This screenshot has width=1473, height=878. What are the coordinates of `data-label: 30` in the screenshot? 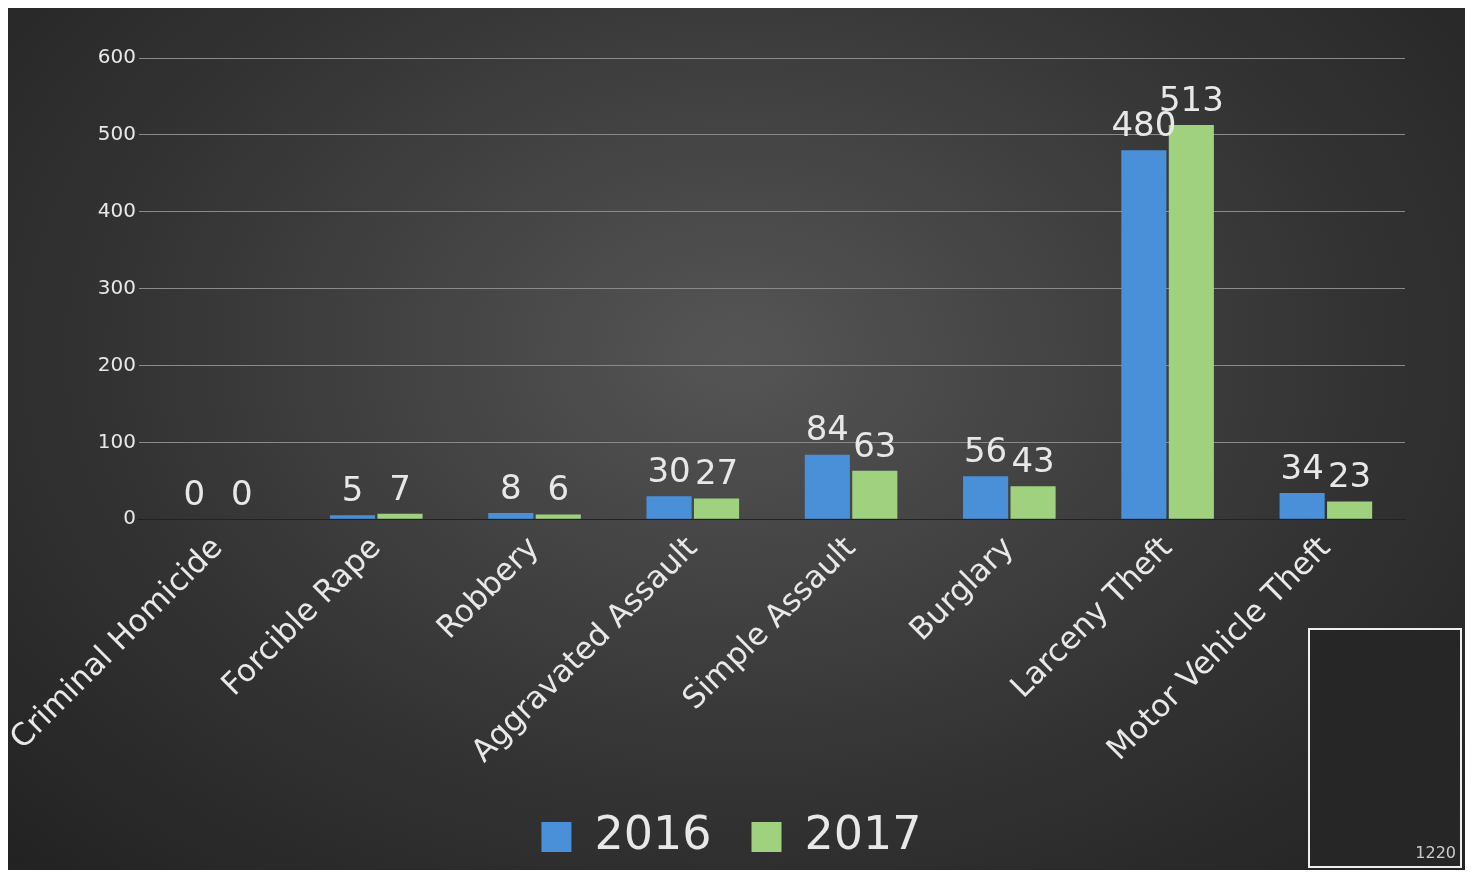 It's located at (669, 469).